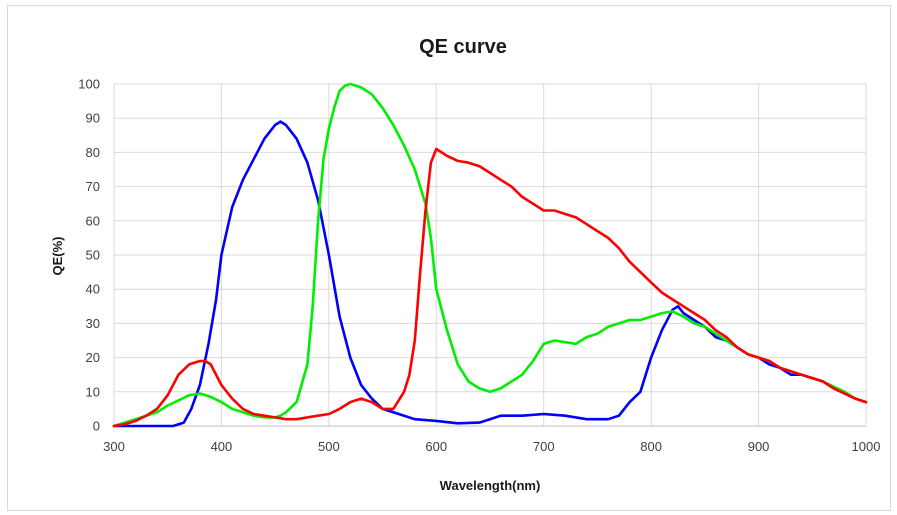 This screenshot has width=897, height=515. Describe the element at coordinates (96, 426) in the screenshot. I see `y-tick-label: 0` at that location.